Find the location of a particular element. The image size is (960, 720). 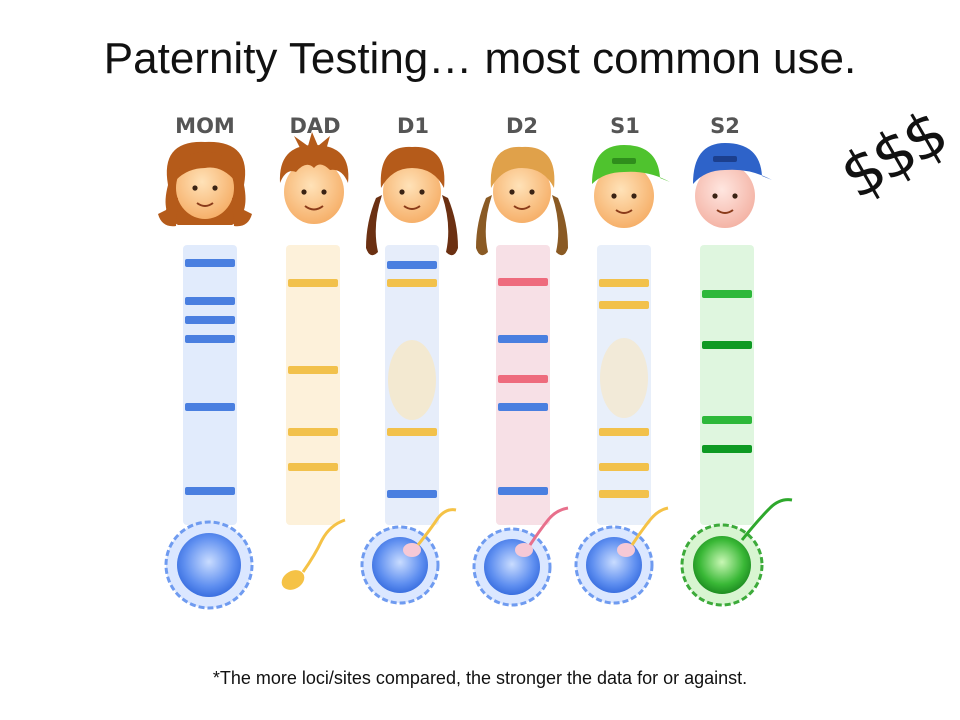

d1-face-icon is located at coordinates (412, 201).